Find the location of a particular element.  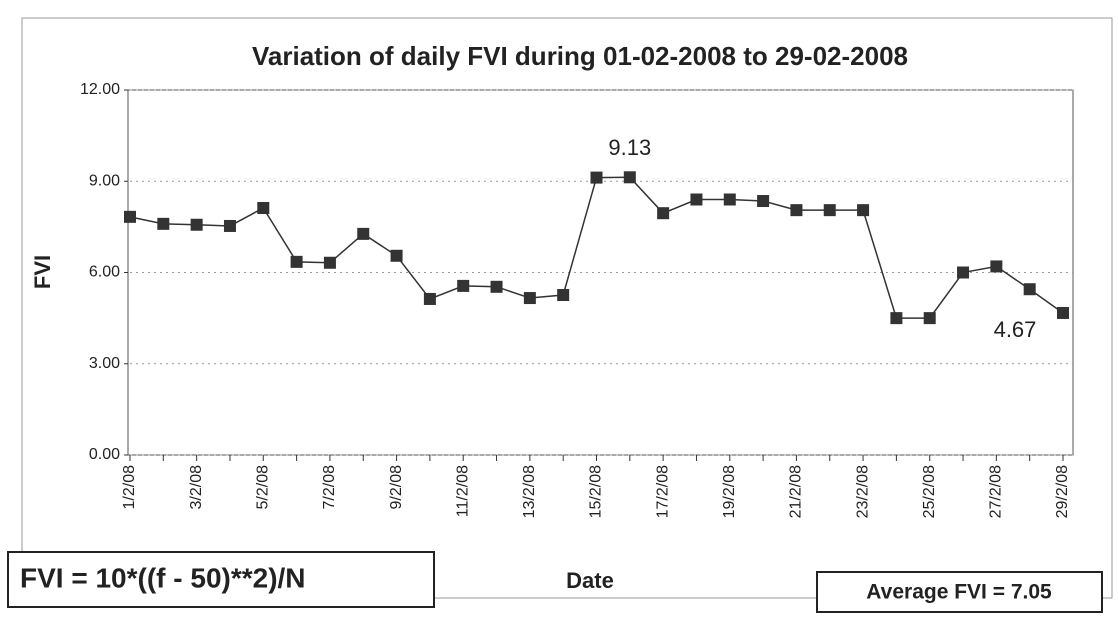

x-tick-label: 27/2/08 is located at coordinates (996, 491).